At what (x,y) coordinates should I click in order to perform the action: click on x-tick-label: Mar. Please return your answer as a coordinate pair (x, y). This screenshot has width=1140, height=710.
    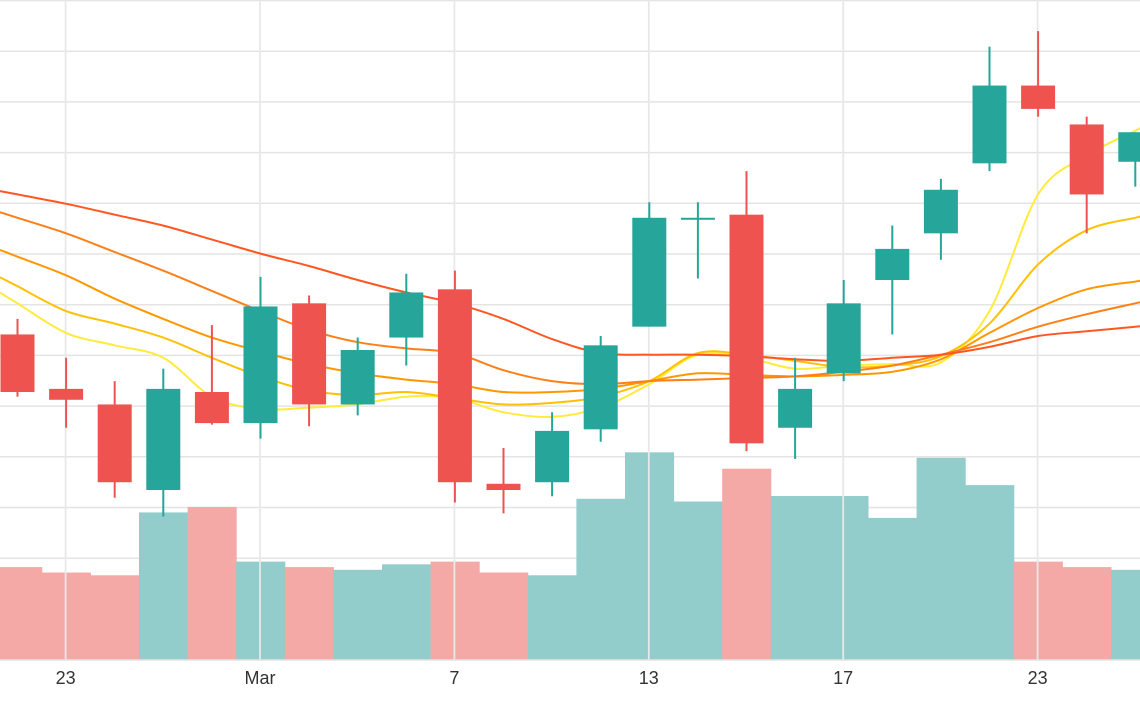
    Looking at the image, I should click on (260, 678).